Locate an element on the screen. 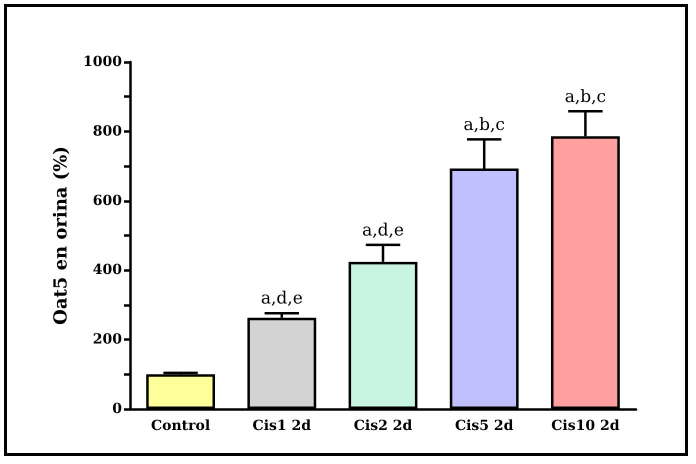 The width and height of the screenshot is (696, 464). y-tick-label: 1000 is located at coordinates (102, 62).